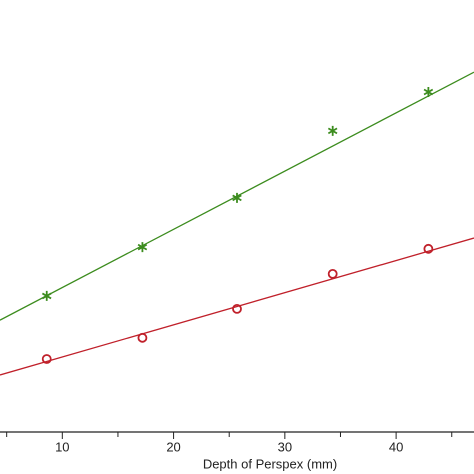  I want to click on x-tick-label: 40, so click(396, 446).